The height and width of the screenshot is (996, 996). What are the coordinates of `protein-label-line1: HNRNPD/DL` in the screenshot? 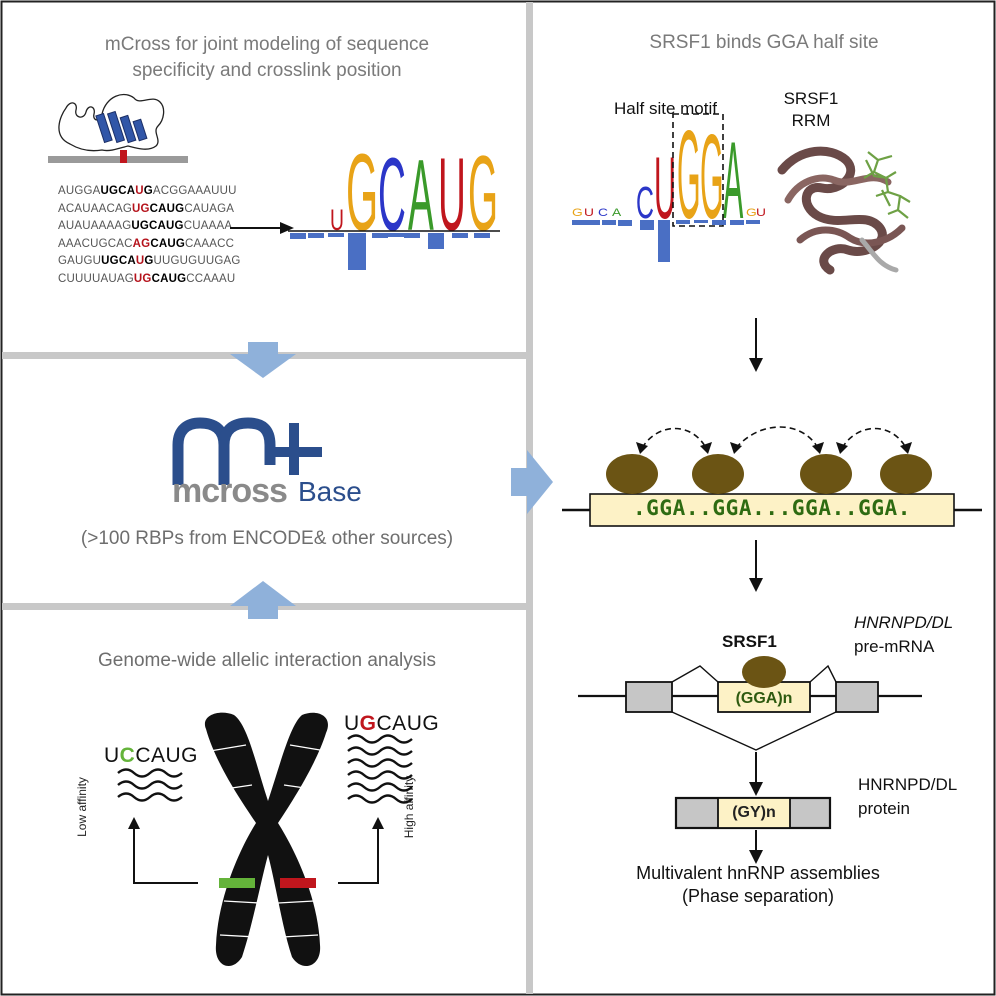 It's located at (908, 784).